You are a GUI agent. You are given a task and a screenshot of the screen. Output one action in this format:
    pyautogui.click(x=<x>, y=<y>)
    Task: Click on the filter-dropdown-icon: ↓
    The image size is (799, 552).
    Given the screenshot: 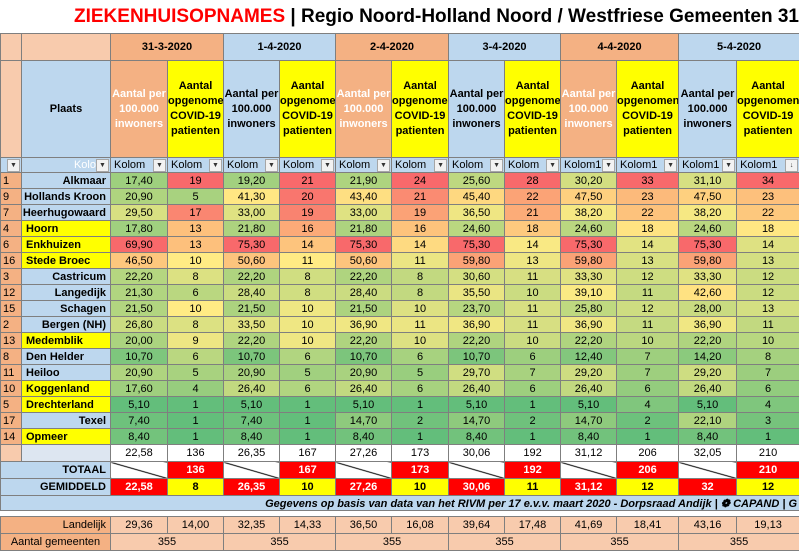 What is the action you would take?
    pyautogui.click(x=792, y=165)
    